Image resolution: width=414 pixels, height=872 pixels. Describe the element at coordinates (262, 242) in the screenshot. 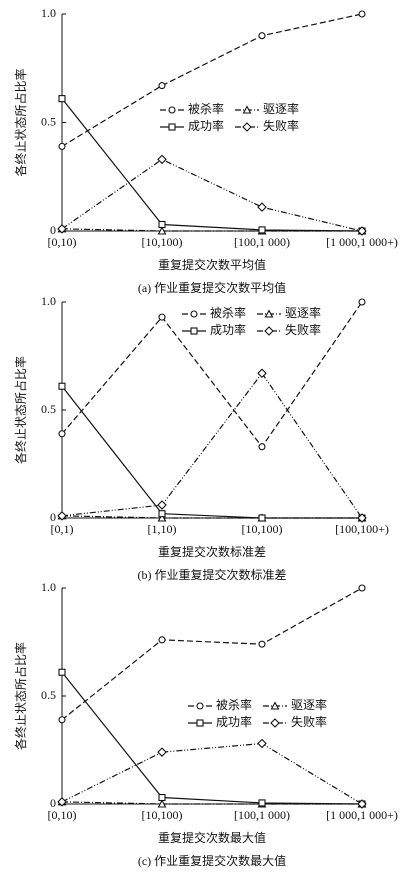

I see `x-tick-label: [100,1 000)` at that location.